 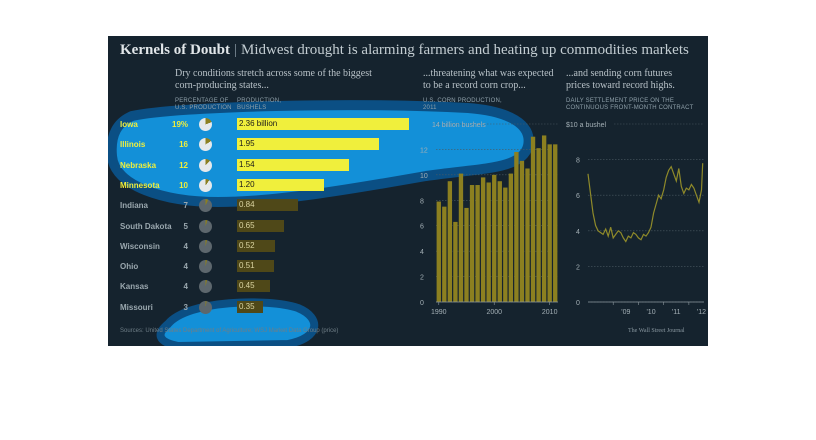 I want to click on x-tick-label: '09, so click(x=625, y=312).